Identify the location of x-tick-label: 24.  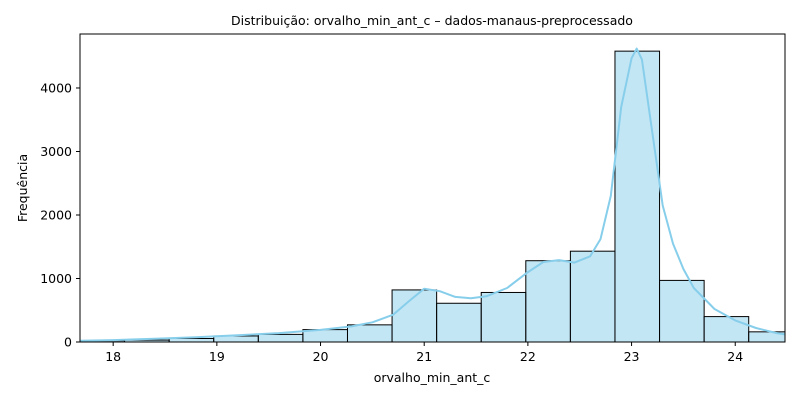
(735, 356).